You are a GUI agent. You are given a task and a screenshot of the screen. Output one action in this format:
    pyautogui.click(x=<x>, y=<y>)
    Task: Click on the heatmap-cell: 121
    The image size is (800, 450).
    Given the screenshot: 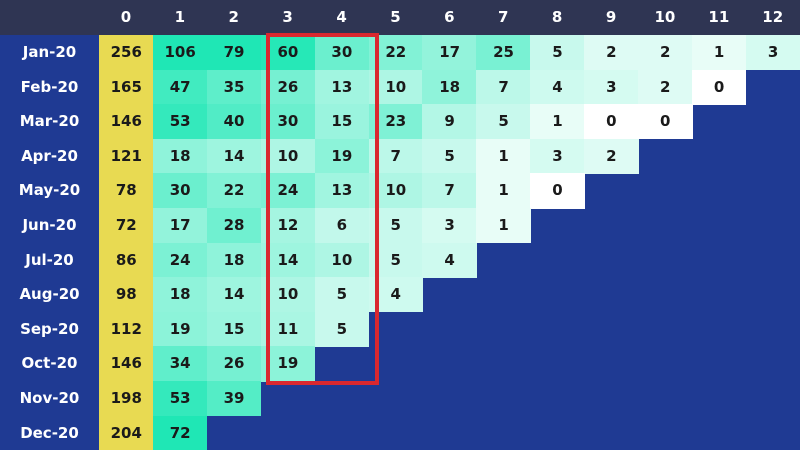 What is the action you would take?
    pyautogui.click(x=126, y=156)
    